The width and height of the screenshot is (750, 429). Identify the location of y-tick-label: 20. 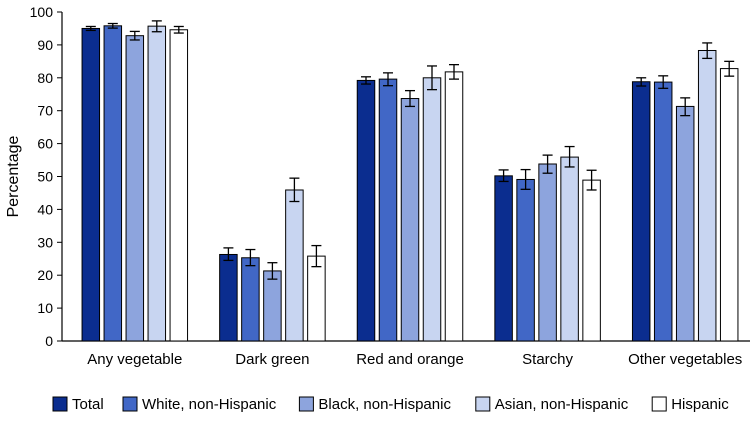
(45, 275).